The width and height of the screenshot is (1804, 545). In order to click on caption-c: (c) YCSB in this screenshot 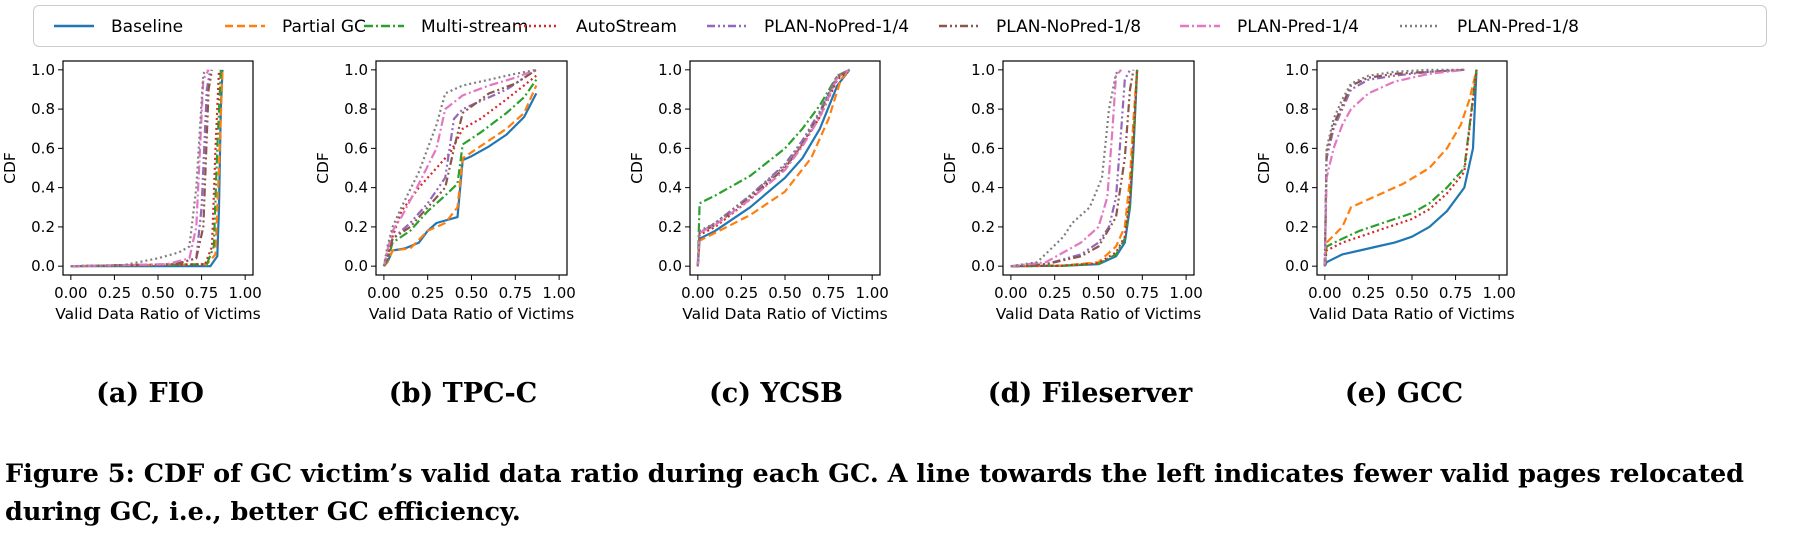, I will do `click(776, 393)`.